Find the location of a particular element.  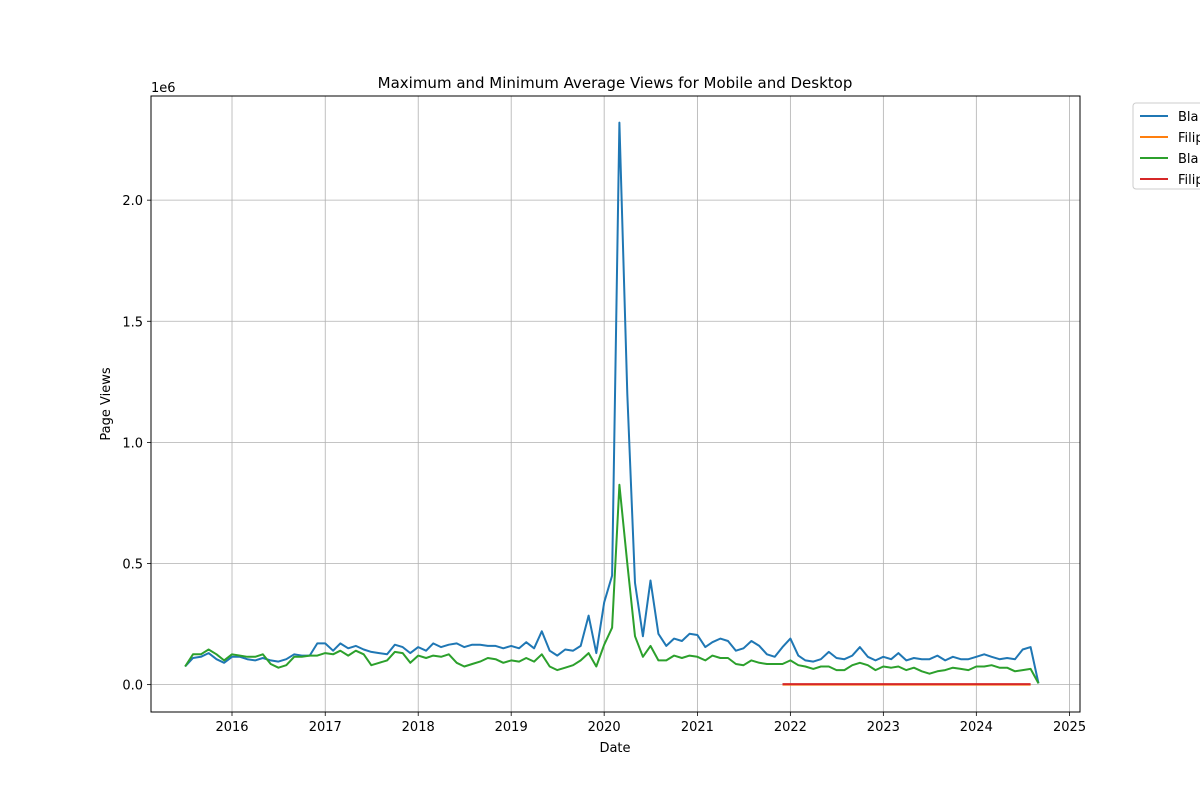

x-tick-label: 2022 is located at coordinates (790, 727).